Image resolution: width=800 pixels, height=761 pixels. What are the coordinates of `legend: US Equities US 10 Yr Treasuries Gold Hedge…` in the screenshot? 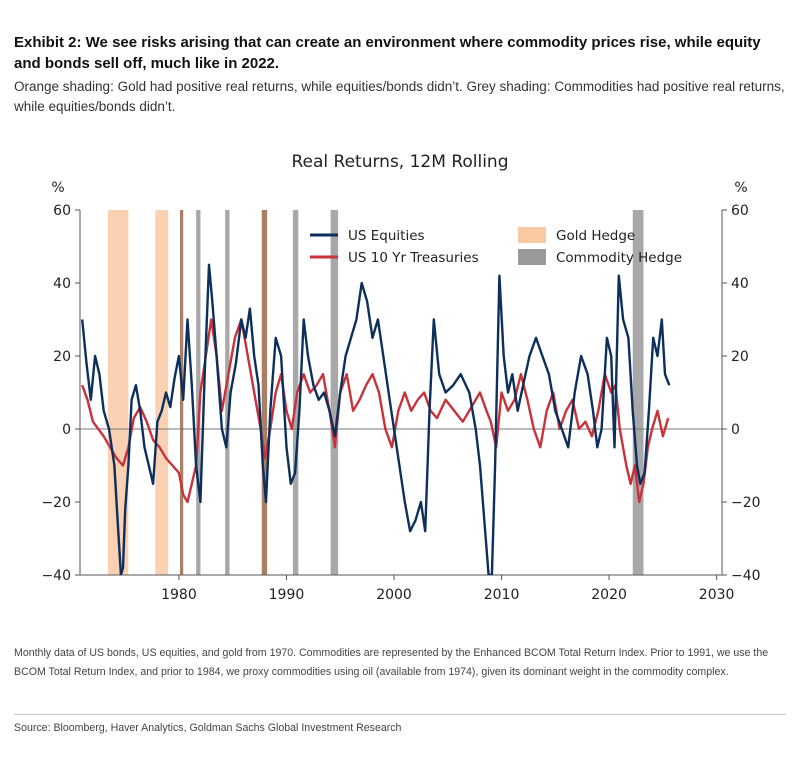 It's located at (496, 246).